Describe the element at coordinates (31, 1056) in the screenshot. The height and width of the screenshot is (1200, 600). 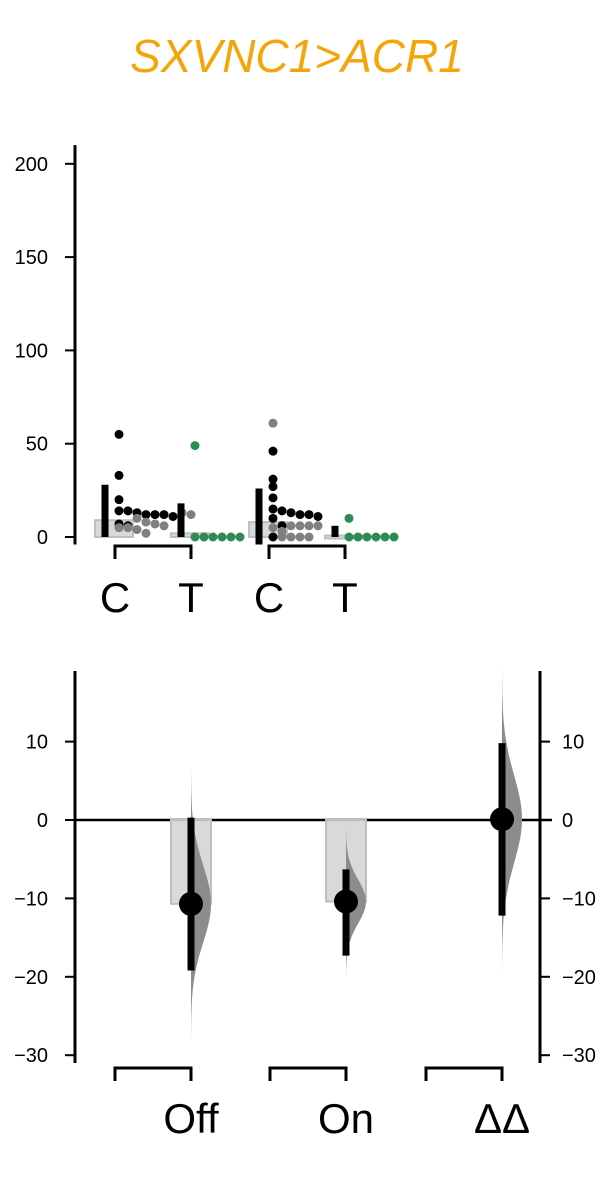
I see `y-tick-label-left: −30` at that location.